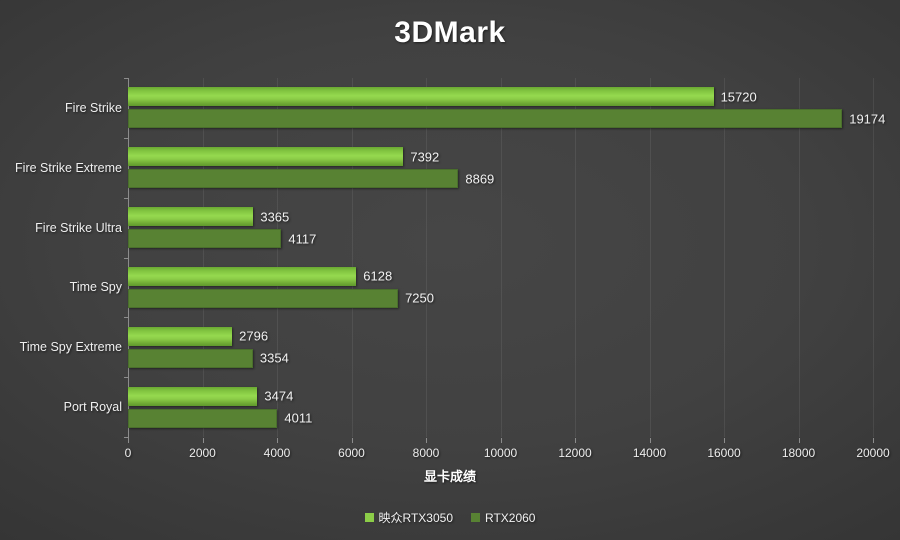  I want to click on bar-row: 15720, so click(500, 97).